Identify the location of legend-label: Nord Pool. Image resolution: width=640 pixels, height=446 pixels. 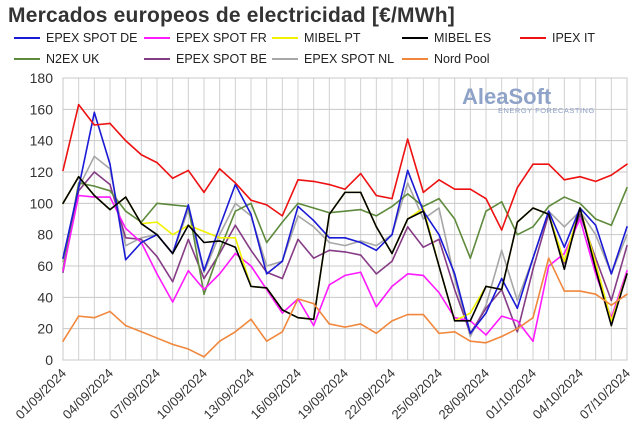
(462, 59).